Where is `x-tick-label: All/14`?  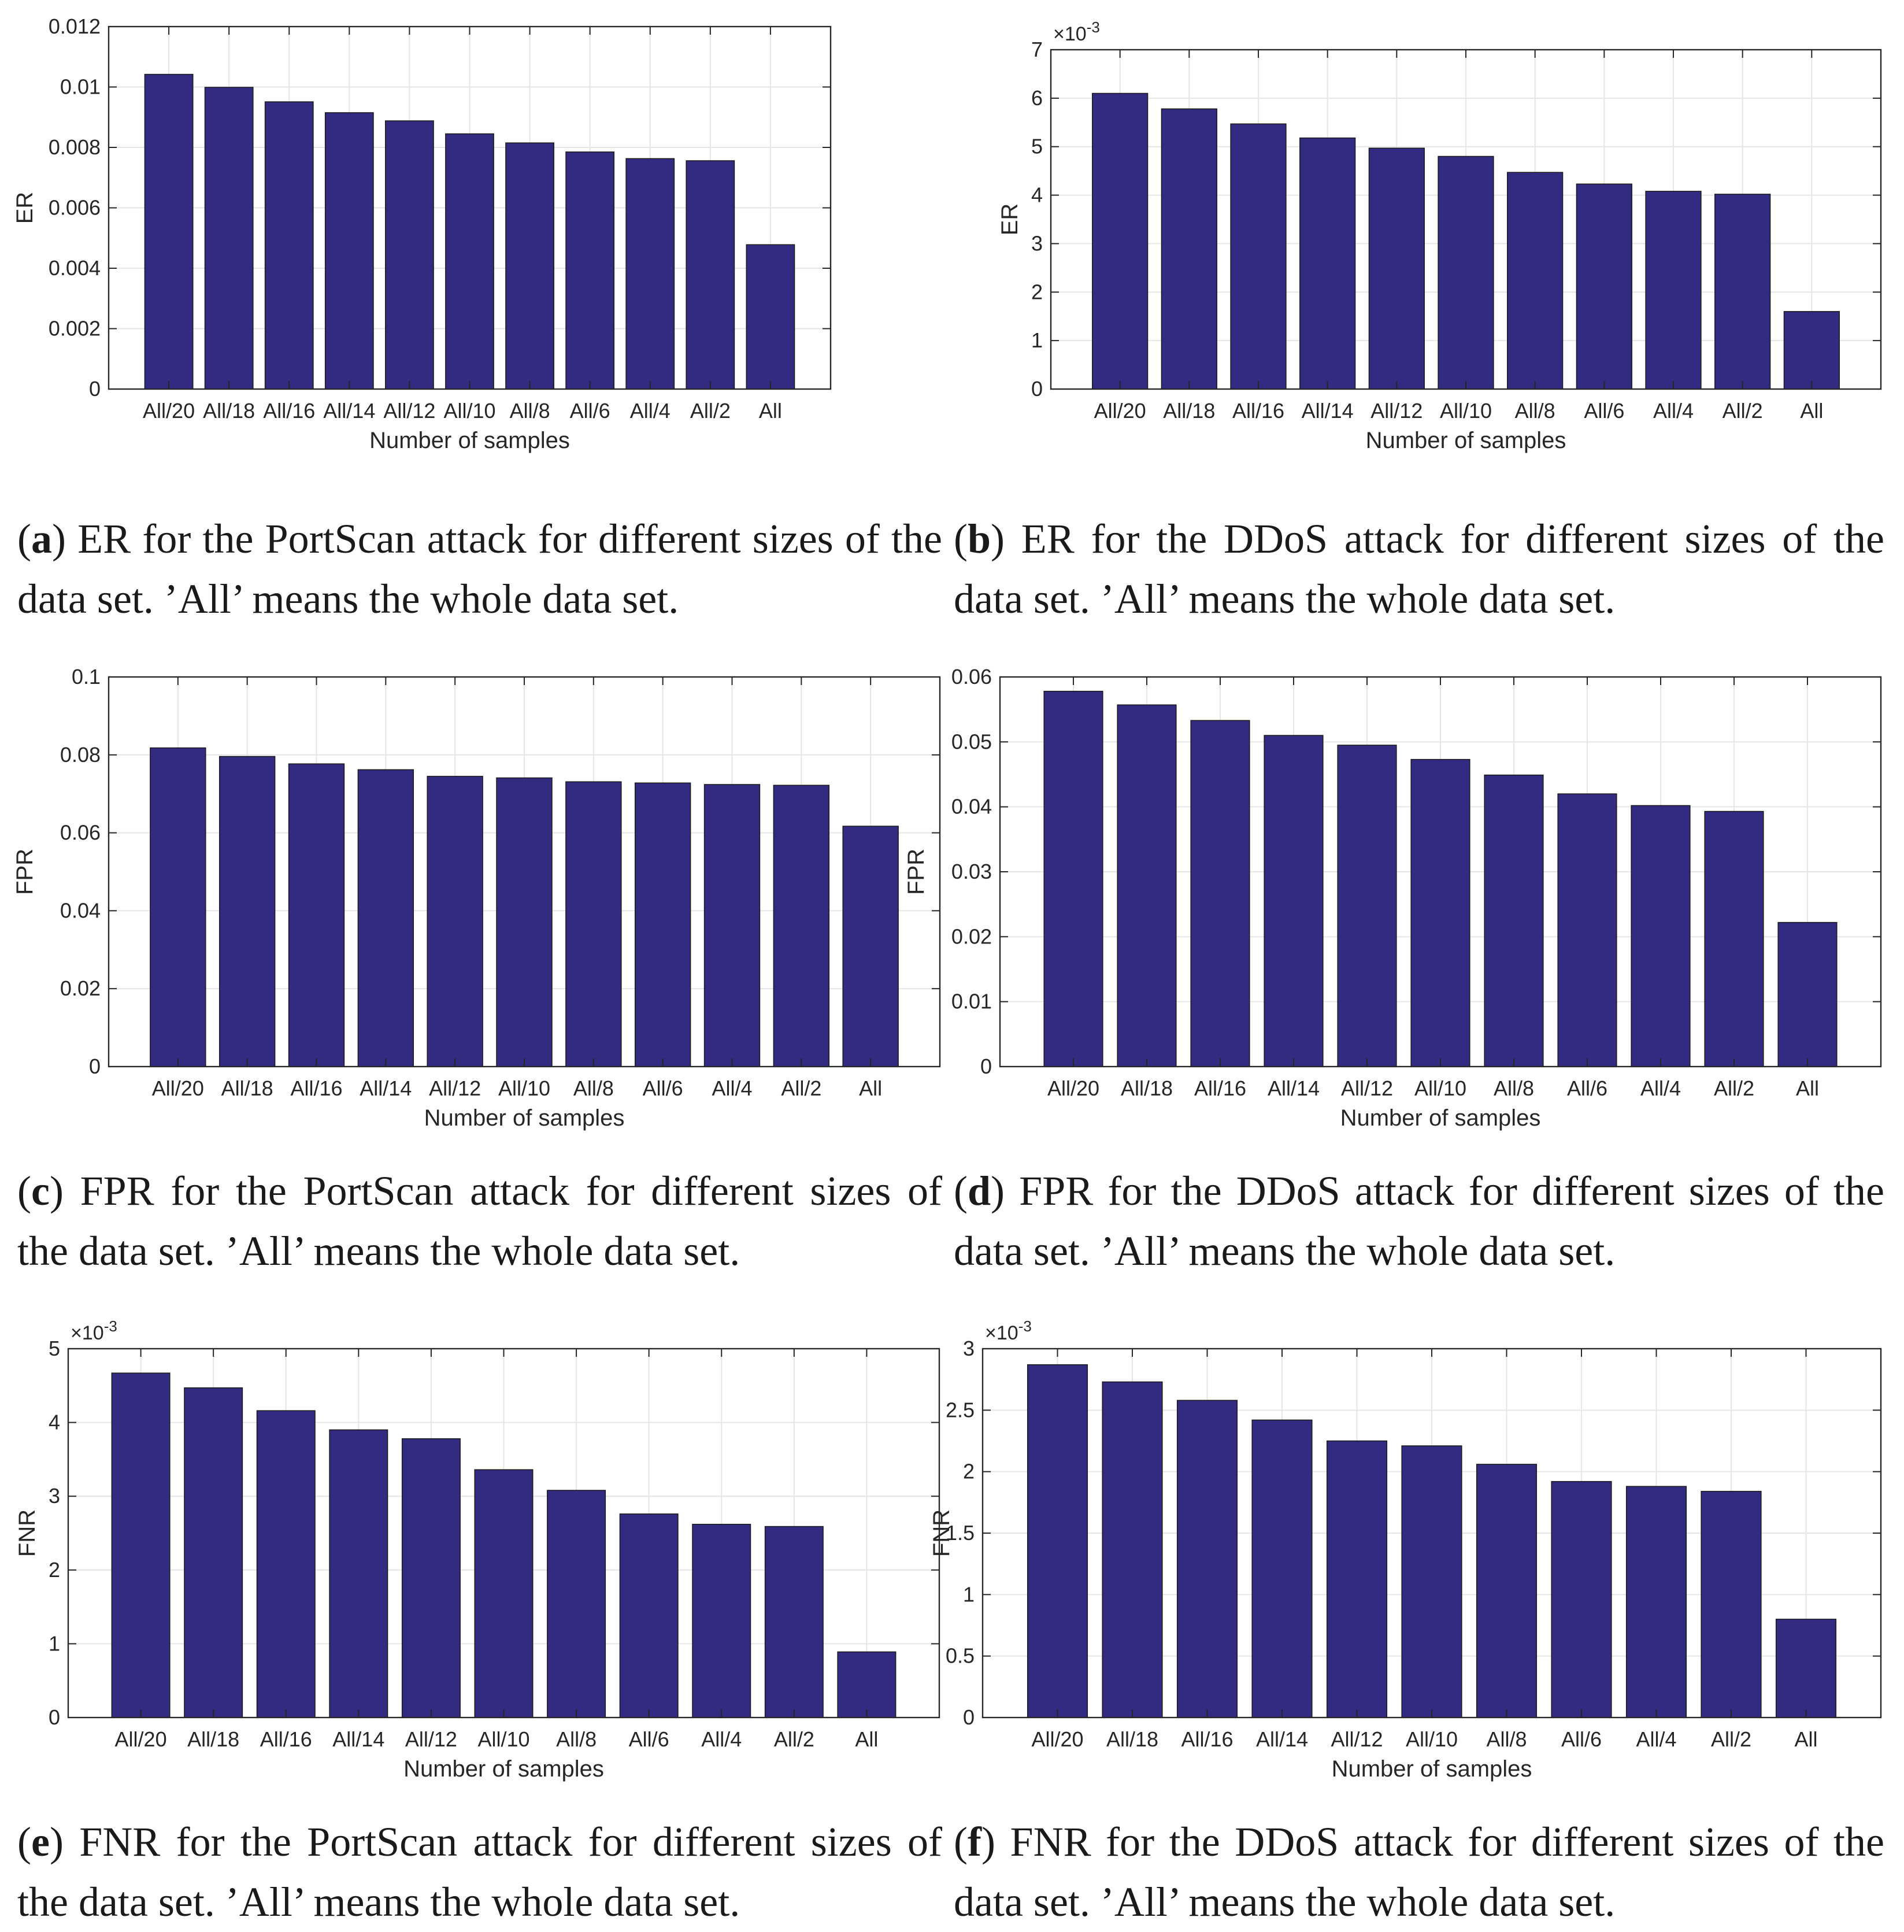 x-tick-label: All/14 is located at coordinates (358, 1739).